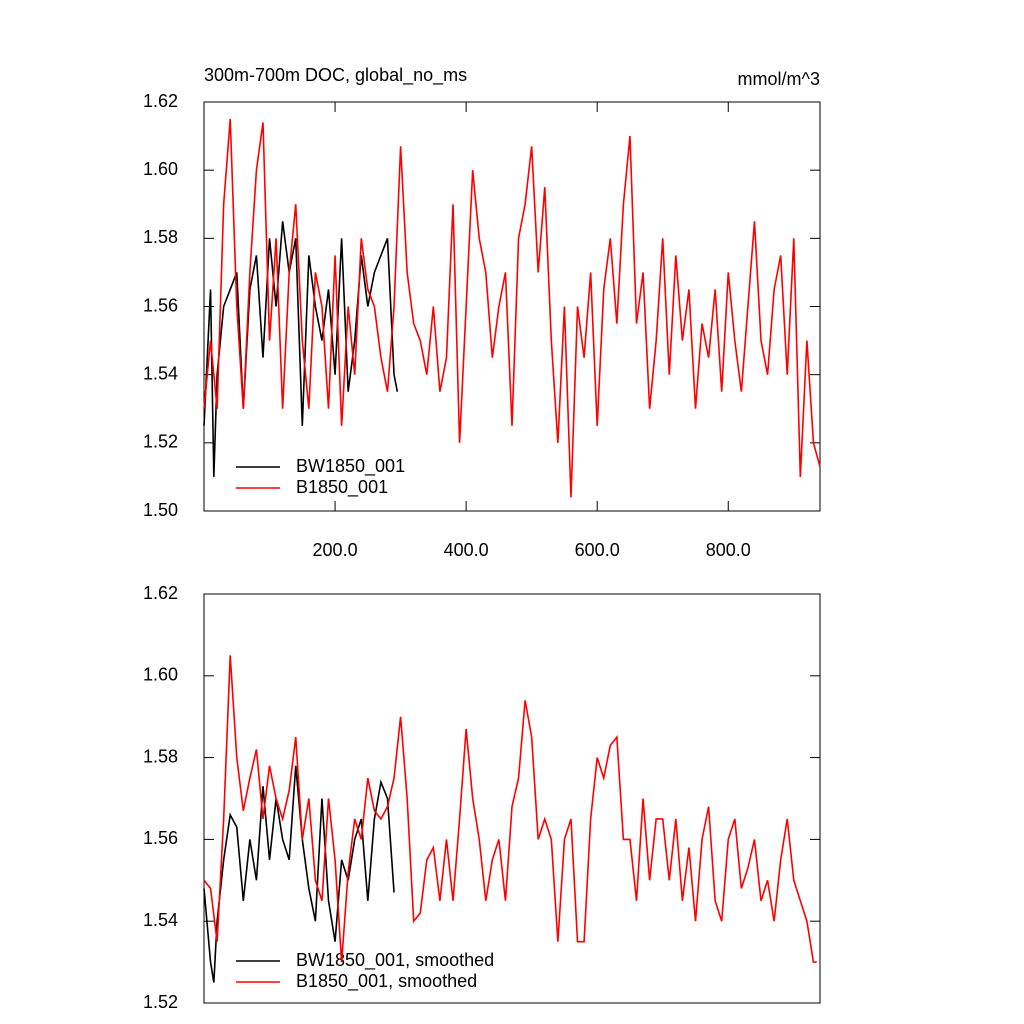  Describe the element at coordinates (335, 550) in the screenshot. I see `x-tick-label: 200.0` at that location.